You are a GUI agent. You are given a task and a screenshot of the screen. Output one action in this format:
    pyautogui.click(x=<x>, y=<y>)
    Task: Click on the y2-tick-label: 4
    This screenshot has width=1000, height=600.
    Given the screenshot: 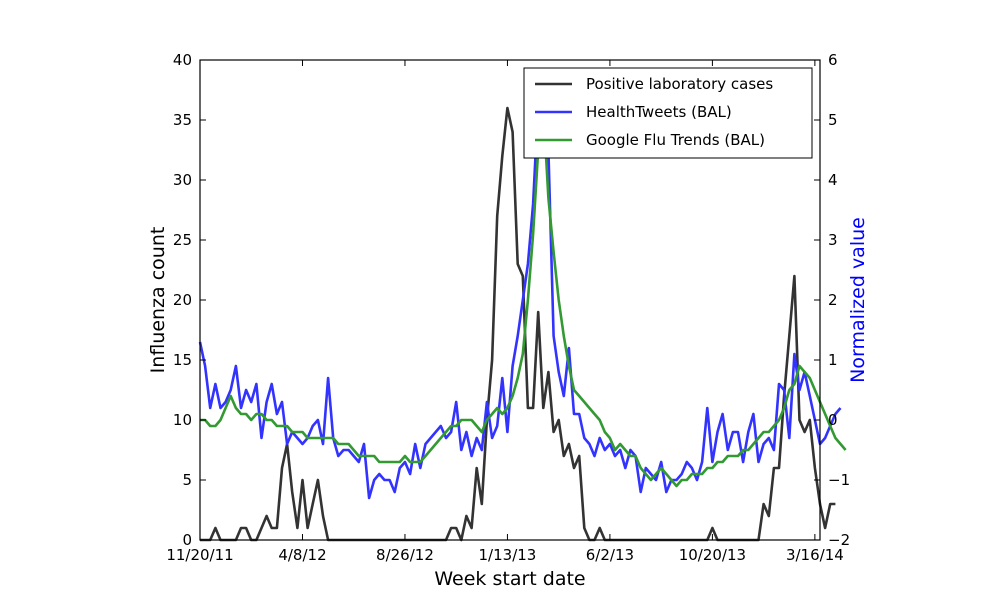 What is the action you would take?
    pyautogui.click(x=833, y=180)
    